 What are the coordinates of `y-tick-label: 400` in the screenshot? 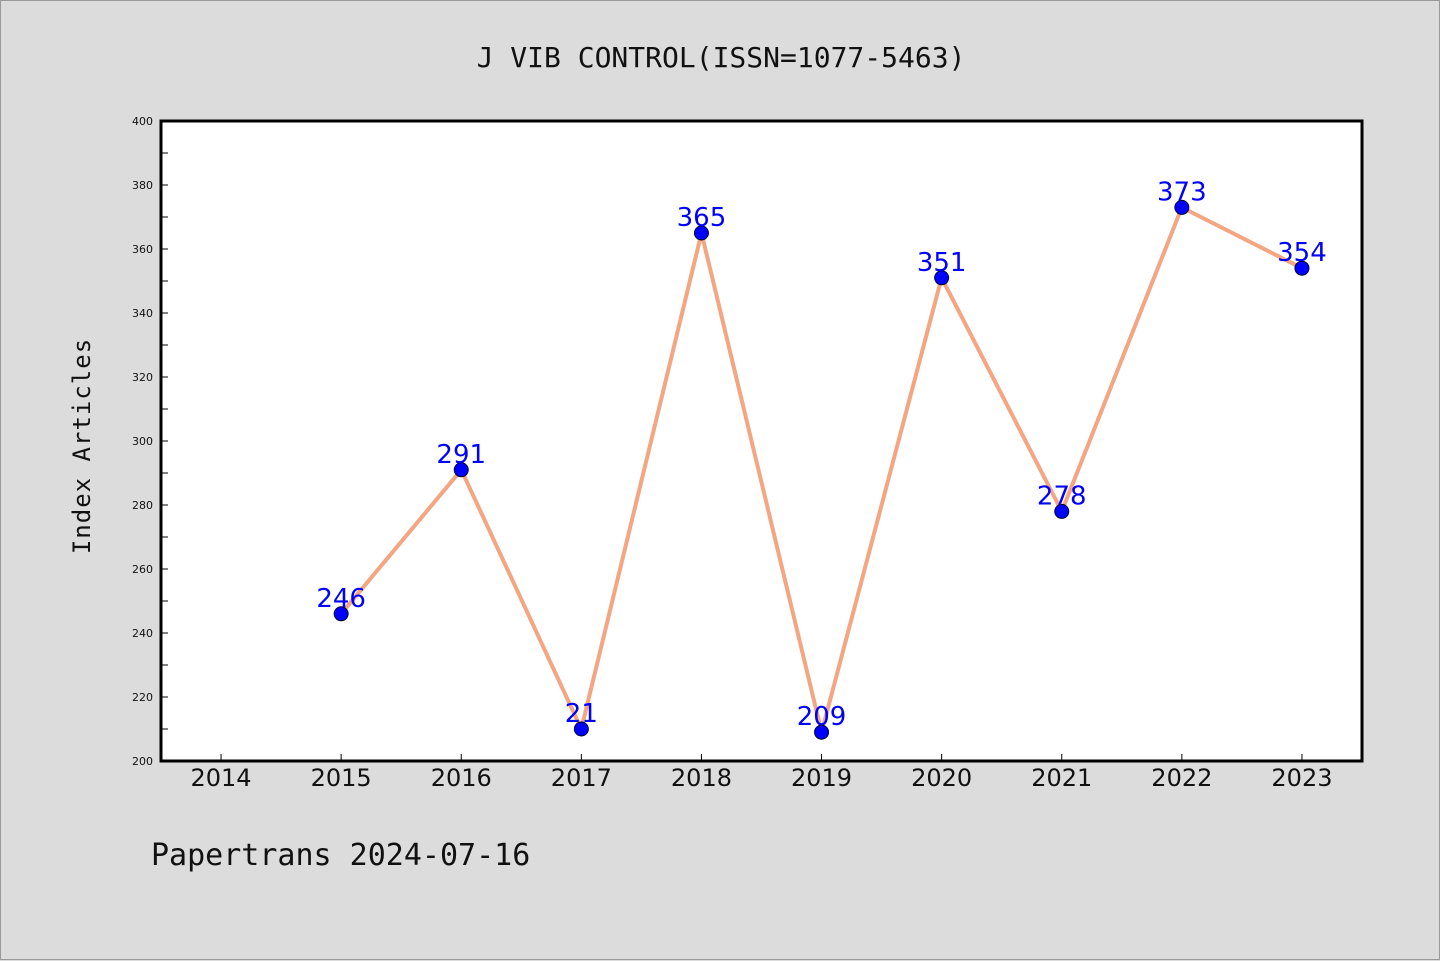 It's located at (142, 121).